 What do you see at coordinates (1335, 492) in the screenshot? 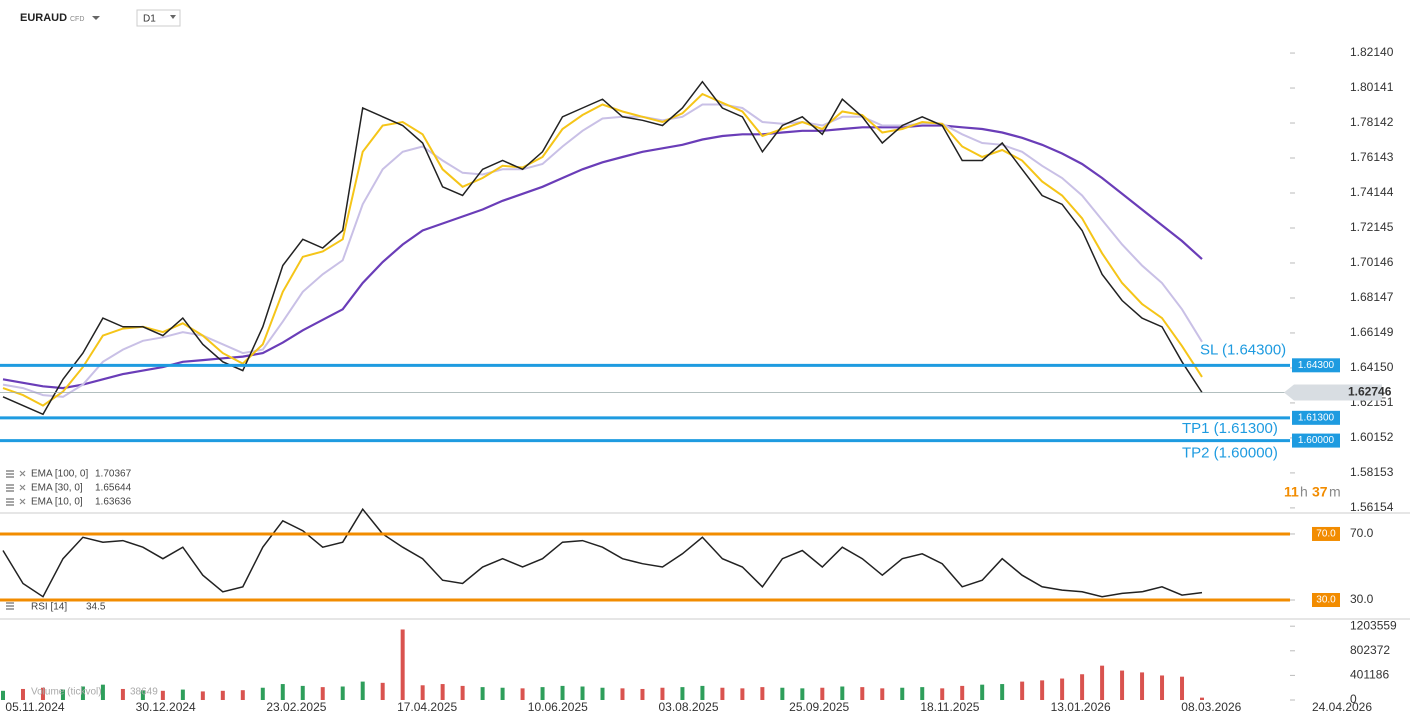
I see `countdown-minutes-unit: m` at bounding box center [1335, 492].